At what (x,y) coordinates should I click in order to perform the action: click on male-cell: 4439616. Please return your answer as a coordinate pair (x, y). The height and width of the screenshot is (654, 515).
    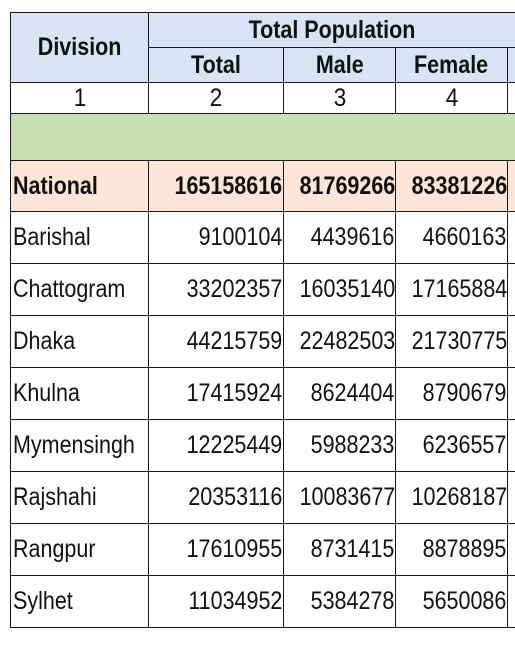
    Looking at the image, I should click on (339, 237).